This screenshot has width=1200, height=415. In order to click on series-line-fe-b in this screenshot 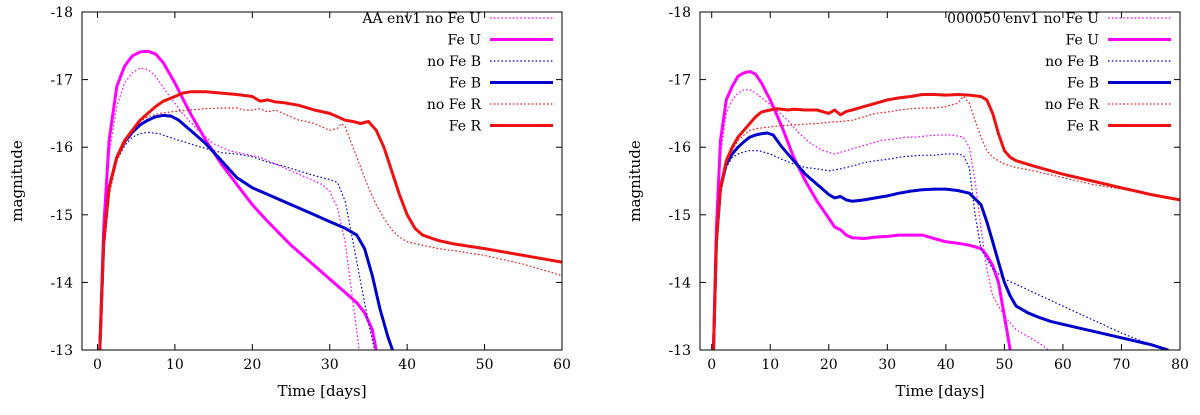, I will do `click(246, 231)`.